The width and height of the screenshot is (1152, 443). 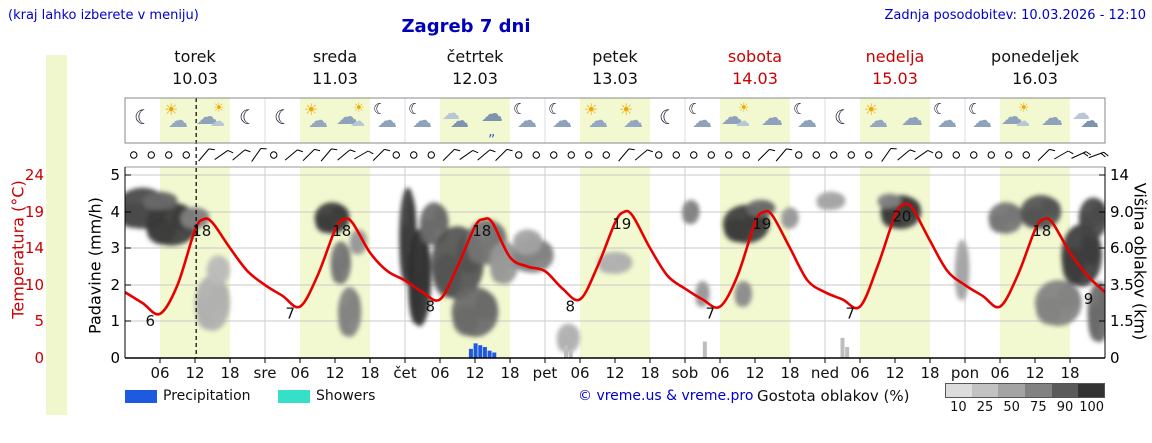 What do you see at coordinates (195, 56) in the screenshot?
I see `day-name: torek` at bounding box center [195, 56].